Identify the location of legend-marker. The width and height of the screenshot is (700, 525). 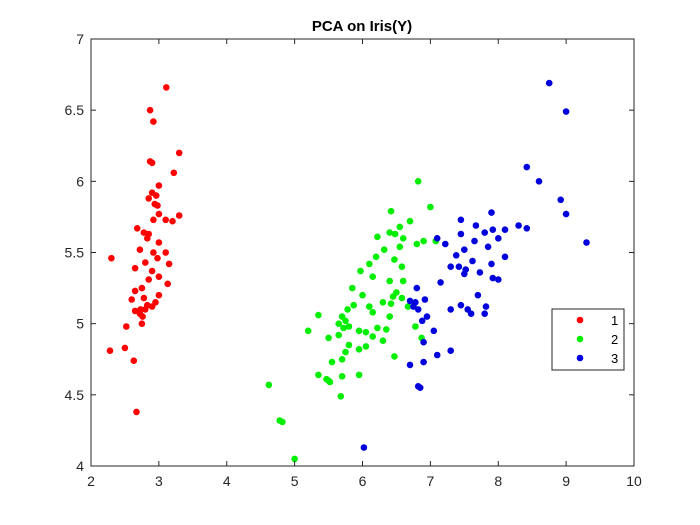
(580, 320).